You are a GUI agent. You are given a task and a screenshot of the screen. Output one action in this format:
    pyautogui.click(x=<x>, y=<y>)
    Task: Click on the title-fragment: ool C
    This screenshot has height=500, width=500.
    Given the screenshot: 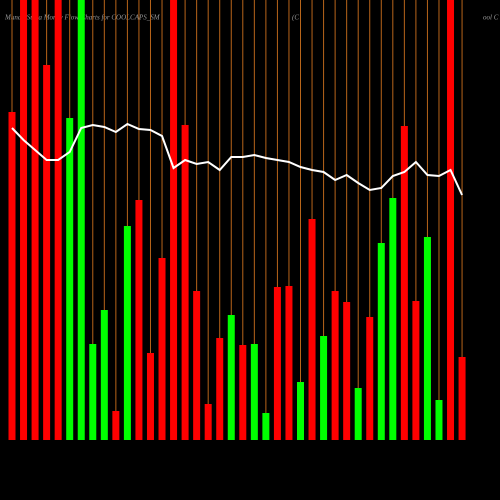 What is the action you would take?
    pyautogui.click(x=491, y=18)
    